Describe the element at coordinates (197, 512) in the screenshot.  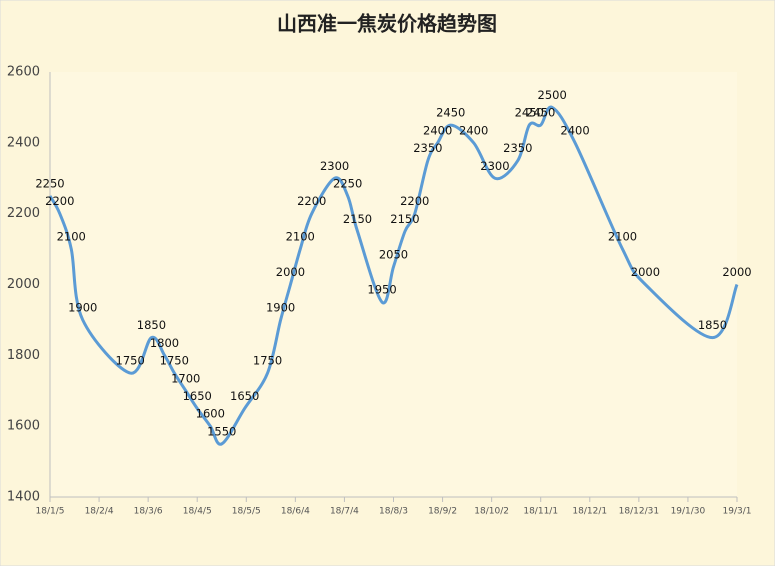
I see `x-tick-label: 18/4/5` at that location.